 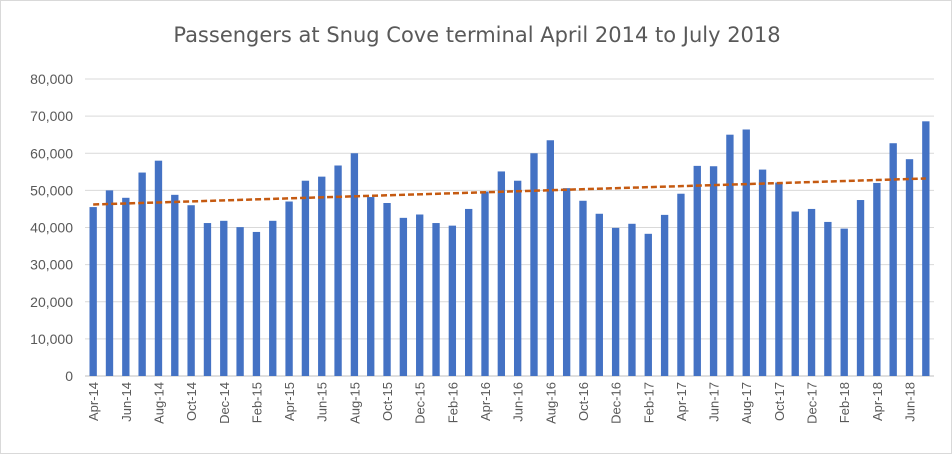 I want to click on x-tick-label: Oct-17, so click(x=779, y=401).